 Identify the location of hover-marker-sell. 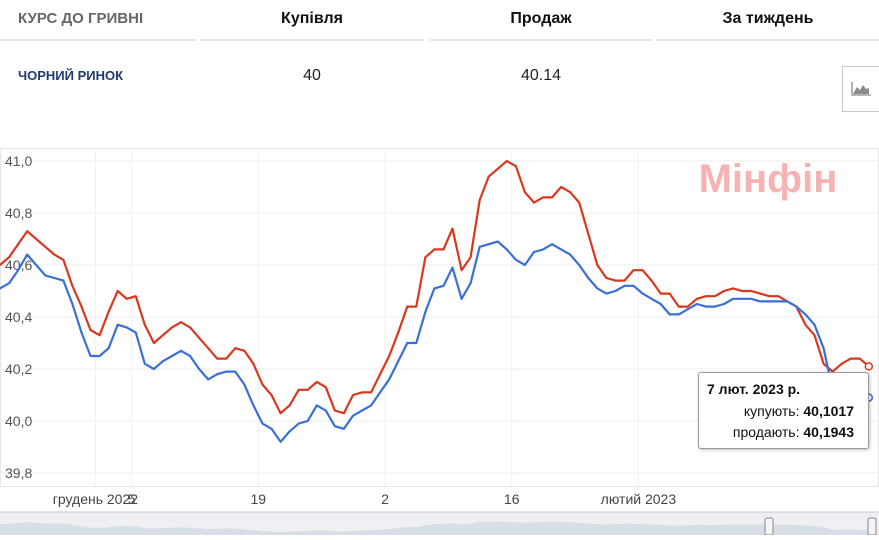
(869, 366).